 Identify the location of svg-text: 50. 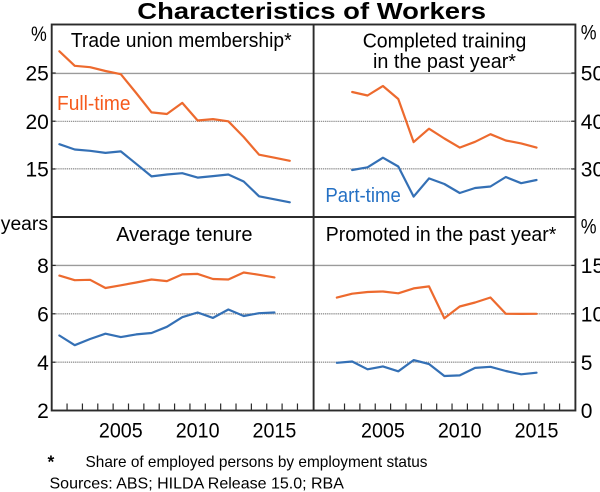
(590, 74).